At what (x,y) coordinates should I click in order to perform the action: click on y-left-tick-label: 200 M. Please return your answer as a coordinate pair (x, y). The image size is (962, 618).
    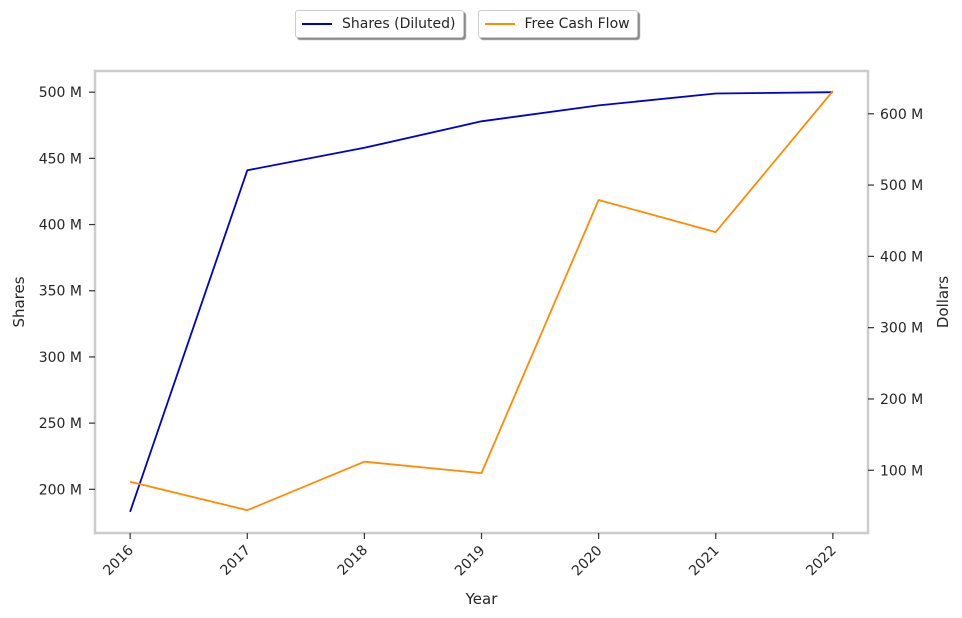
    Looking at the image, I should click on (60, 490).